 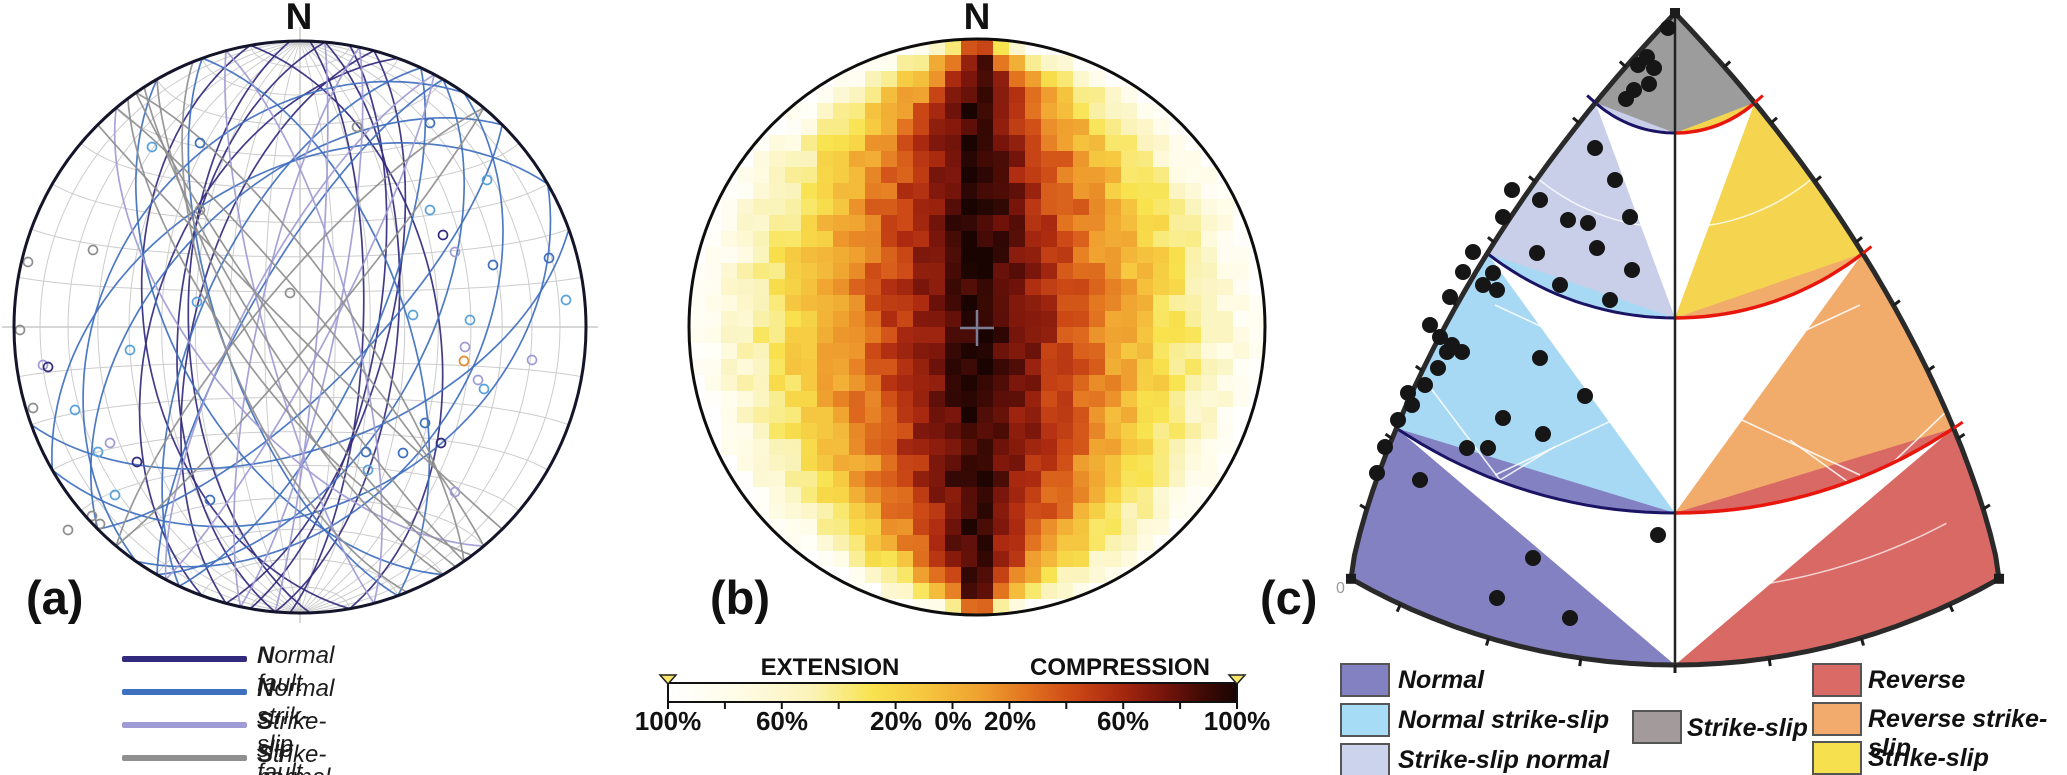 What do you see at coordinates (740, 597) in the screenshot?
I see `panel-label-b: (b)` at bounding box center [740, 597].